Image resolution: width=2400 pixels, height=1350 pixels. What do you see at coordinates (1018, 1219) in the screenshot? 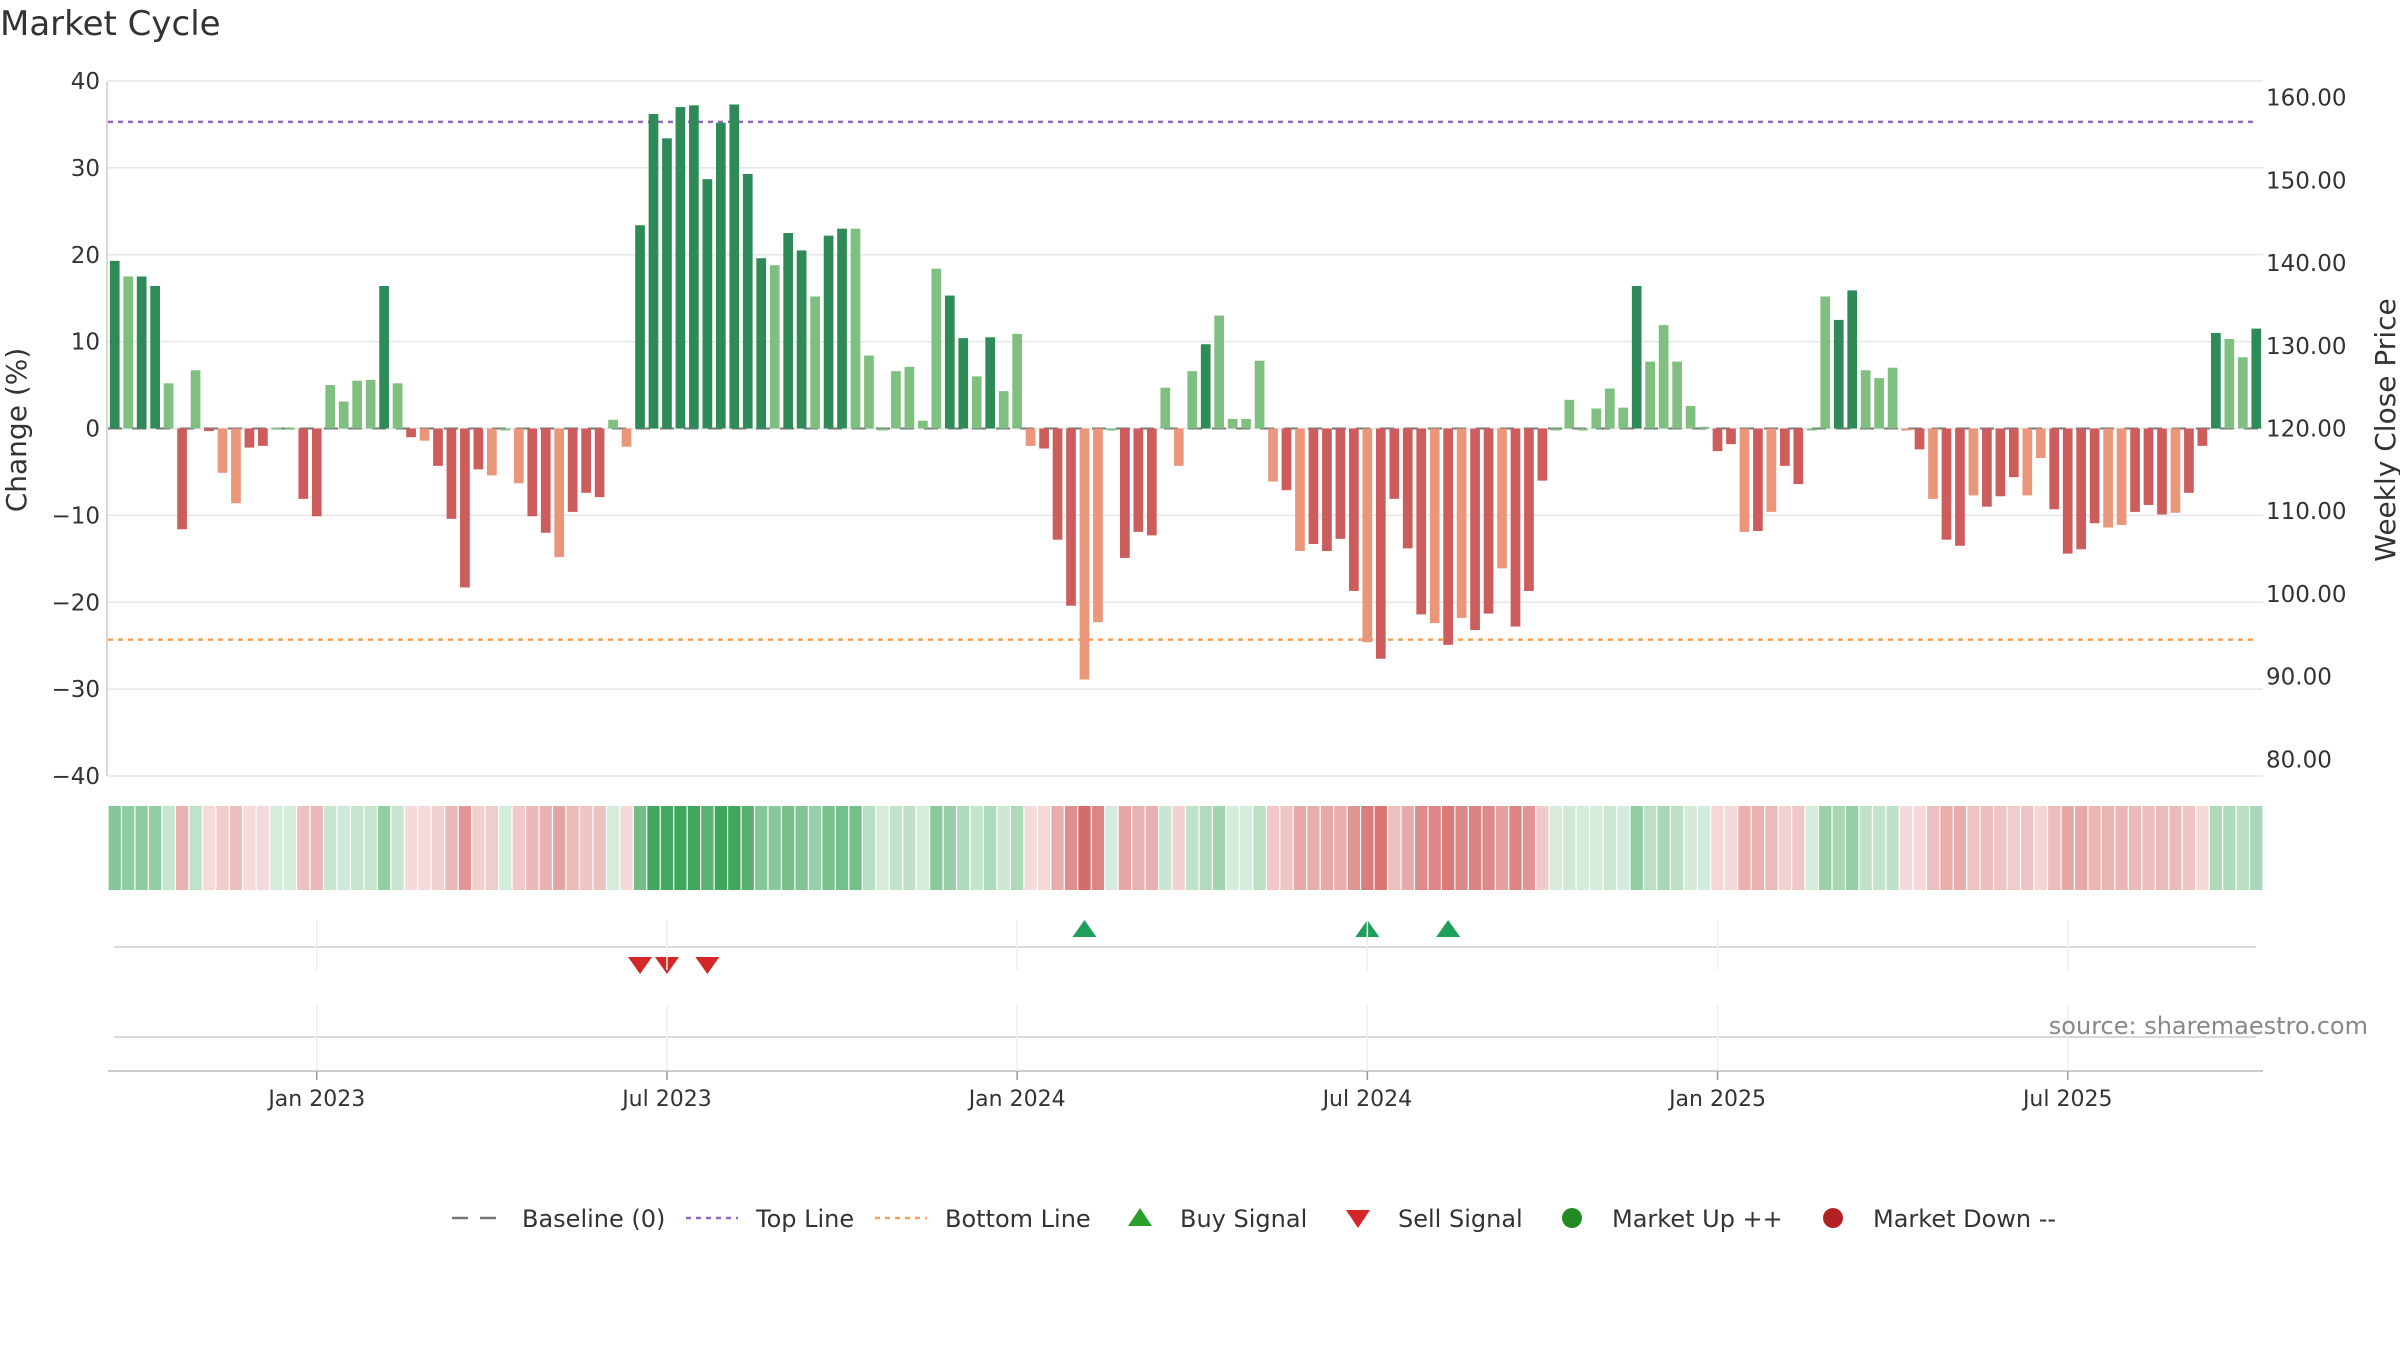
I see `legend-label: Bottom Line` at bounding box center [1018, 1219].